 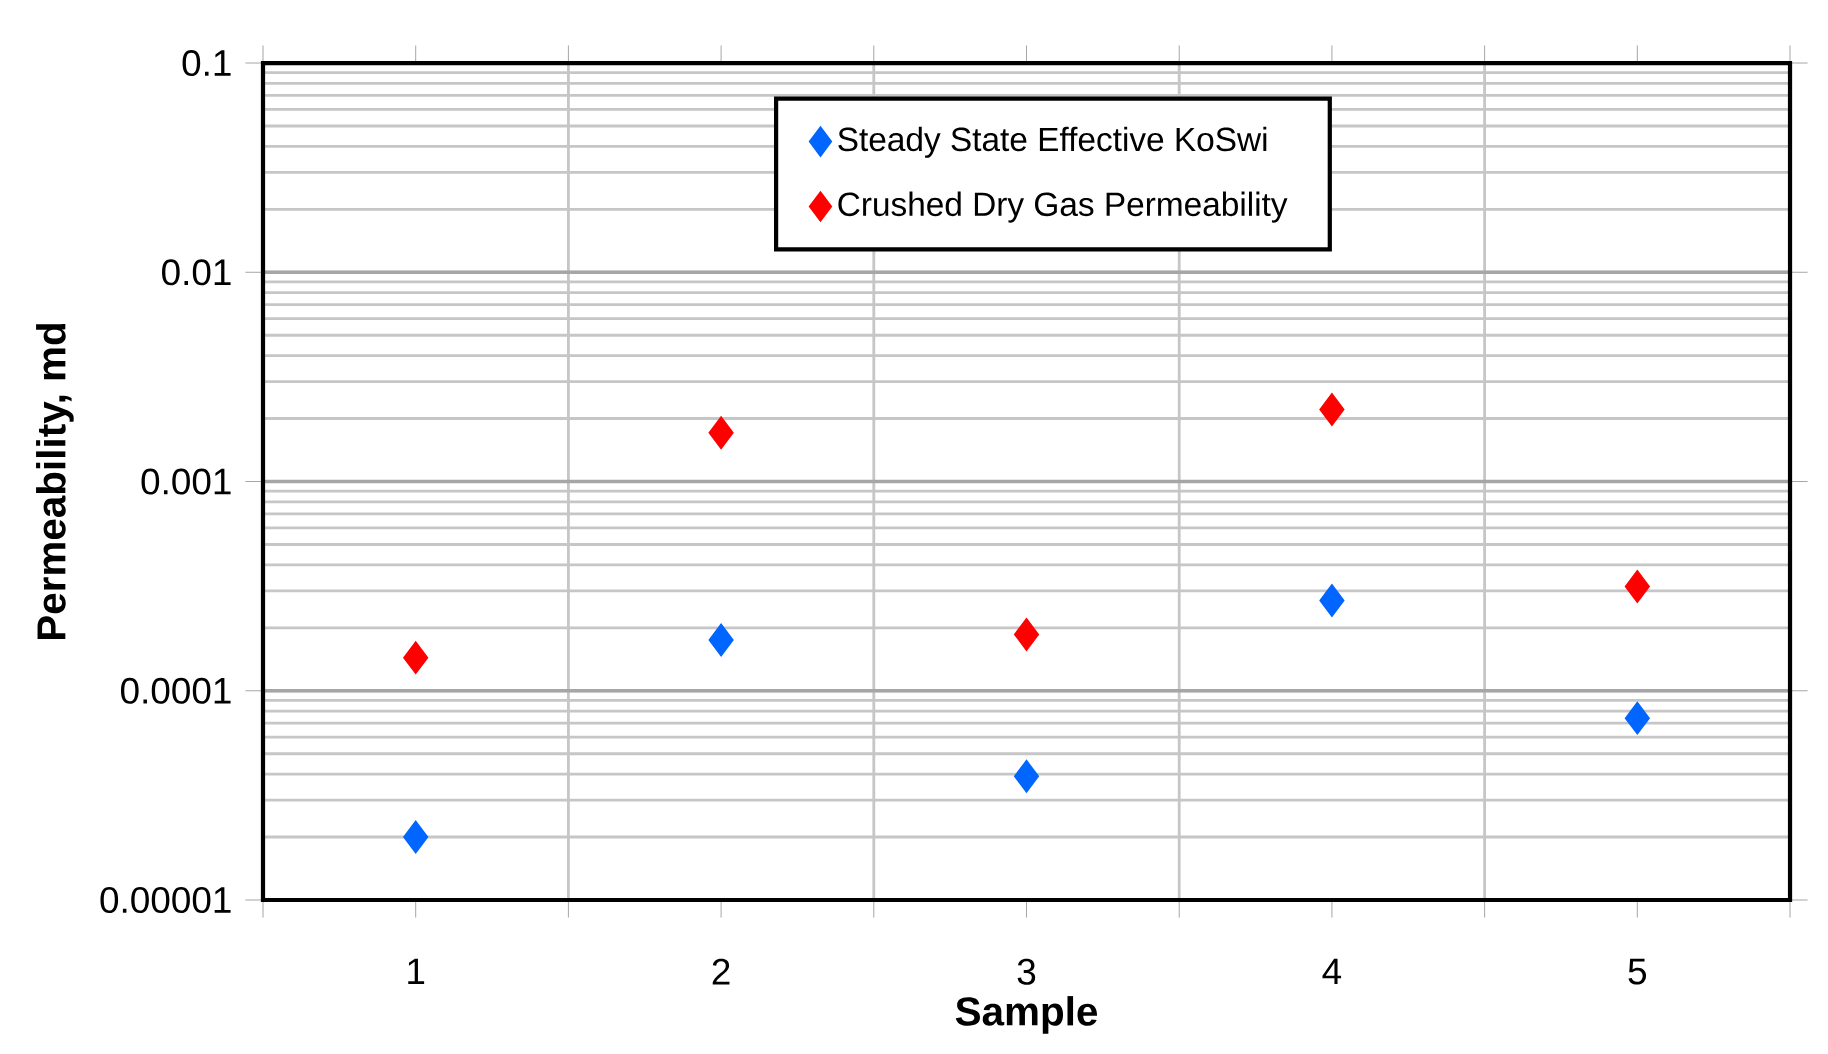 I want to click on y-axis-title: Permeability, md, so click(x=55, y=482).